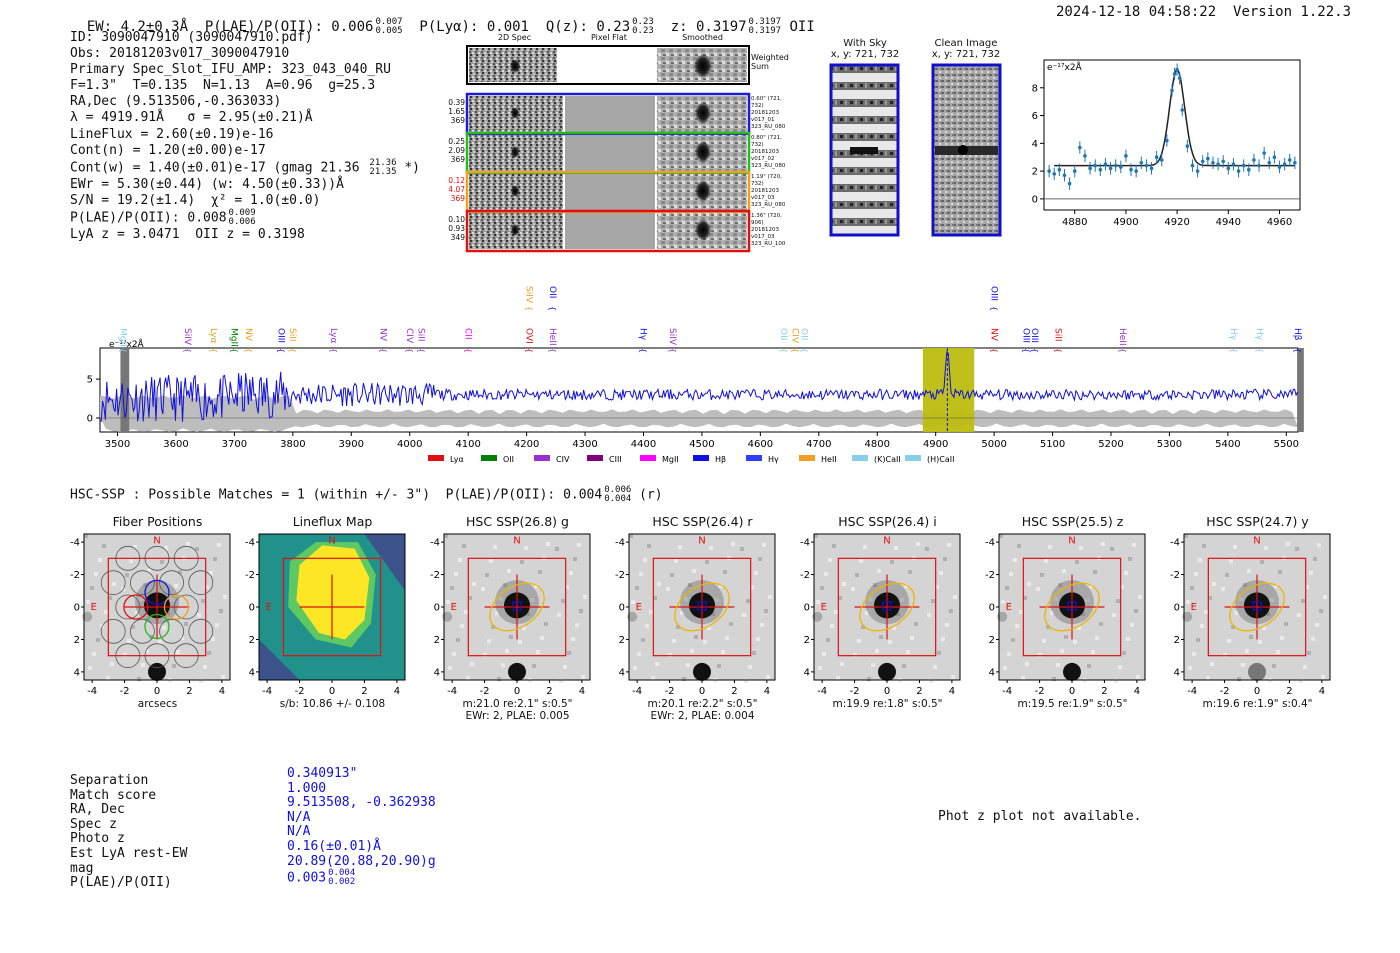 The image size is (1400, 953). Describe the element at coordinates (361, 803) in the screenshot. I see `match-value: 9.513508, -0.362938` at that location.